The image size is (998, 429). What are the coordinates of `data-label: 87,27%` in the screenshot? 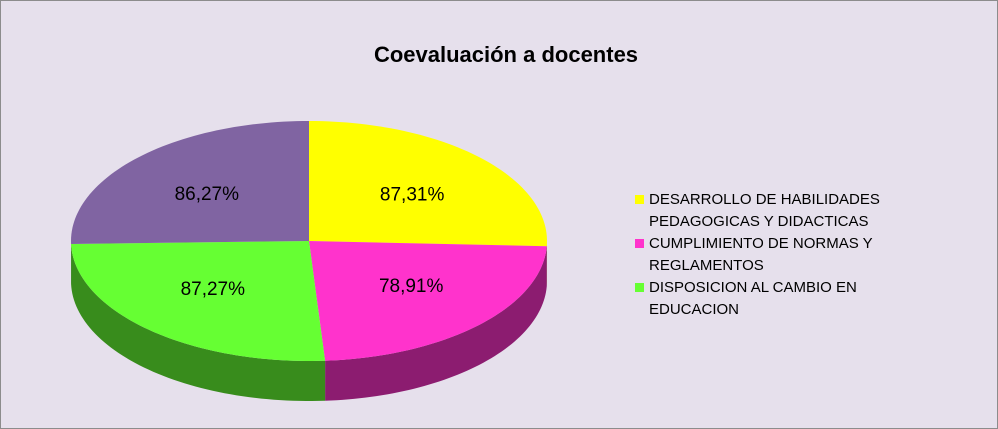 It's located at (213, 289).